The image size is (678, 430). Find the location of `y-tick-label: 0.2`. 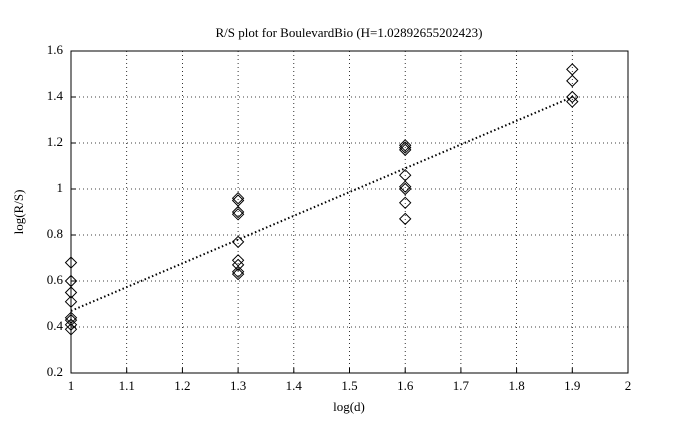

y-tick-label: 0.2 is located at coordinates (55, 371).